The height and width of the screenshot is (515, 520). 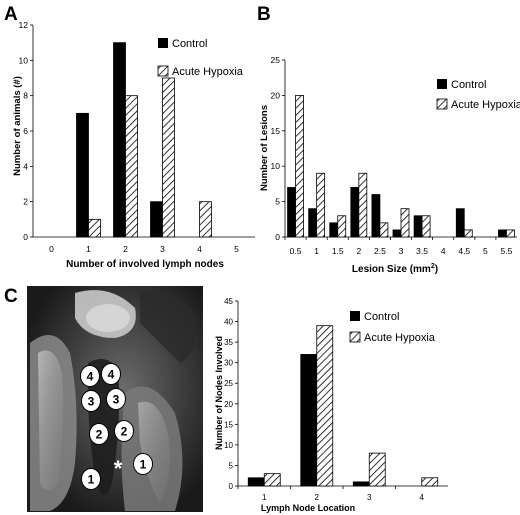 I want to click on chart-a-ytick-label: 12, so click(x=24, y=25).